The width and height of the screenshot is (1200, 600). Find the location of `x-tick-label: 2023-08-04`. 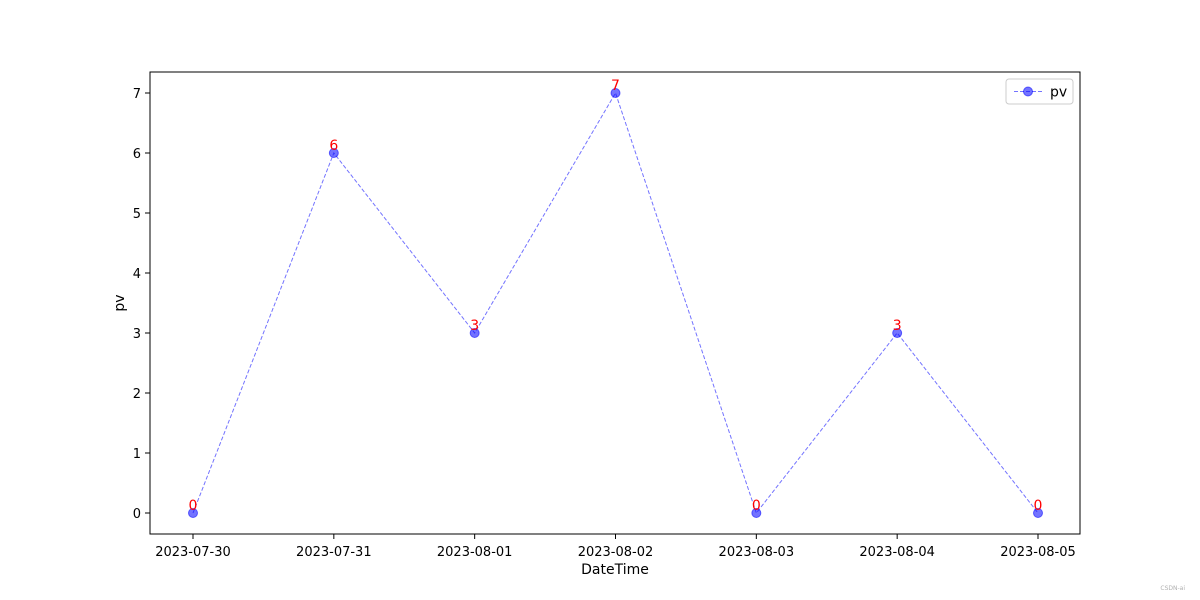

x-tick-label: 2023-08-04 is located at coordinates (897, 552).